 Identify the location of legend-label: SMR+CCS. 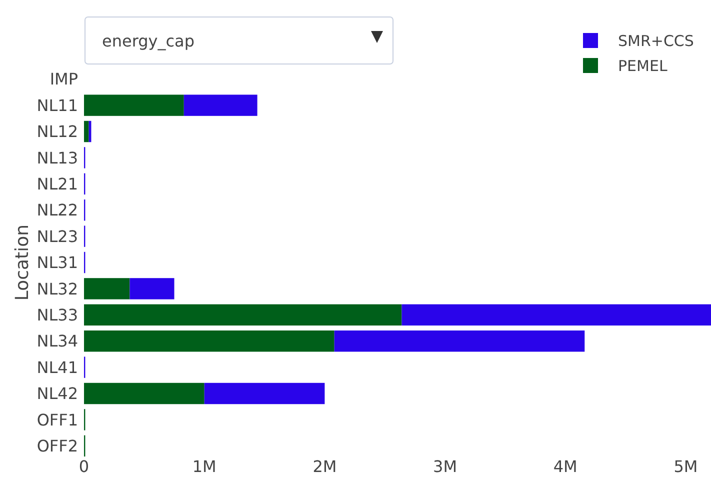
(656, 41).